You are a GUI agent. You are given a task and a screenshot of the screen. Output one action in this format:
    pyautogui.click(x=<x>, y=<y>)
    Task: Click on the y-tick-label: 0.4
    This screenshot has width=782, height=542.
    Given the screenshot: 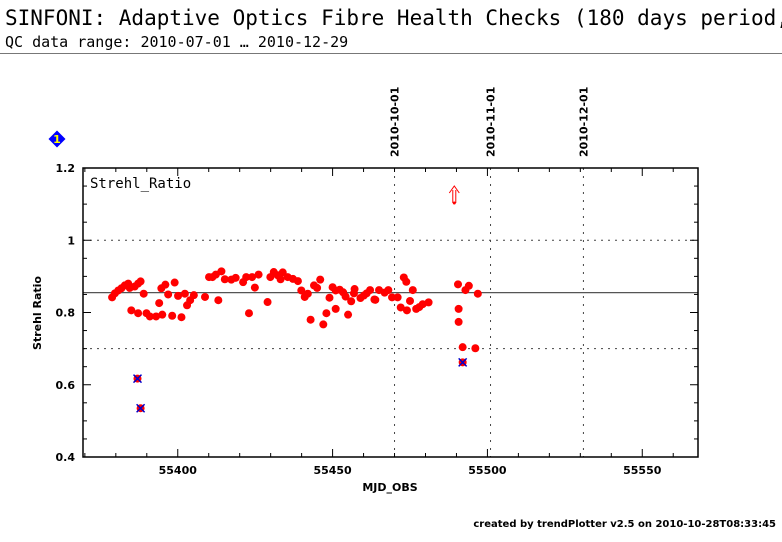 What is the action you would take?
    pyautogui.click(x=66, y=457)
    